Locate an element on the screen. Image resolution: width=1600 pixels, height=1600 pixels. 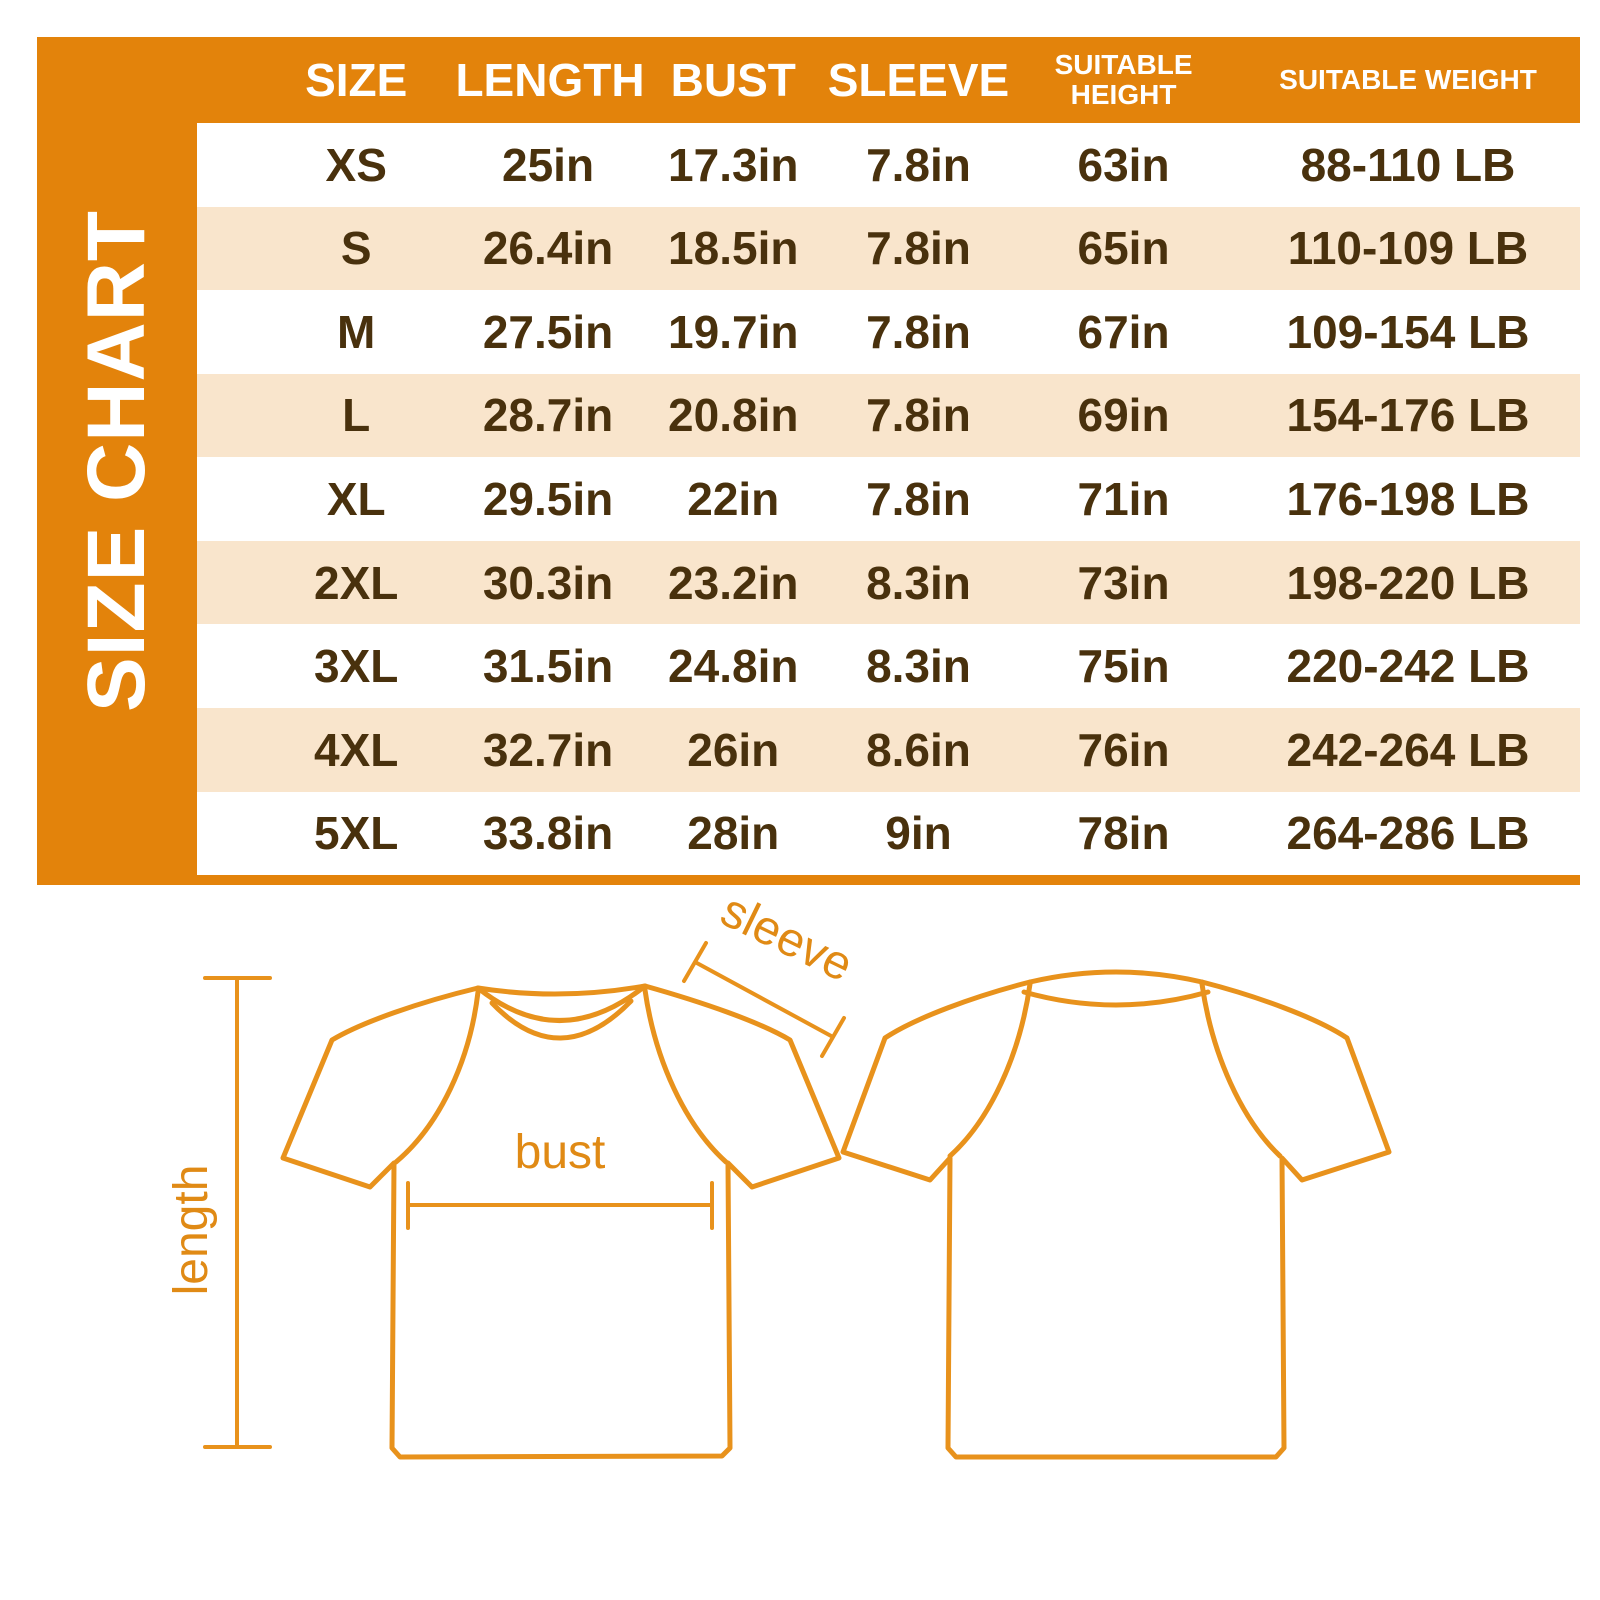
cell-weight: 198-220 LB is located at coordinates (1408, 582).